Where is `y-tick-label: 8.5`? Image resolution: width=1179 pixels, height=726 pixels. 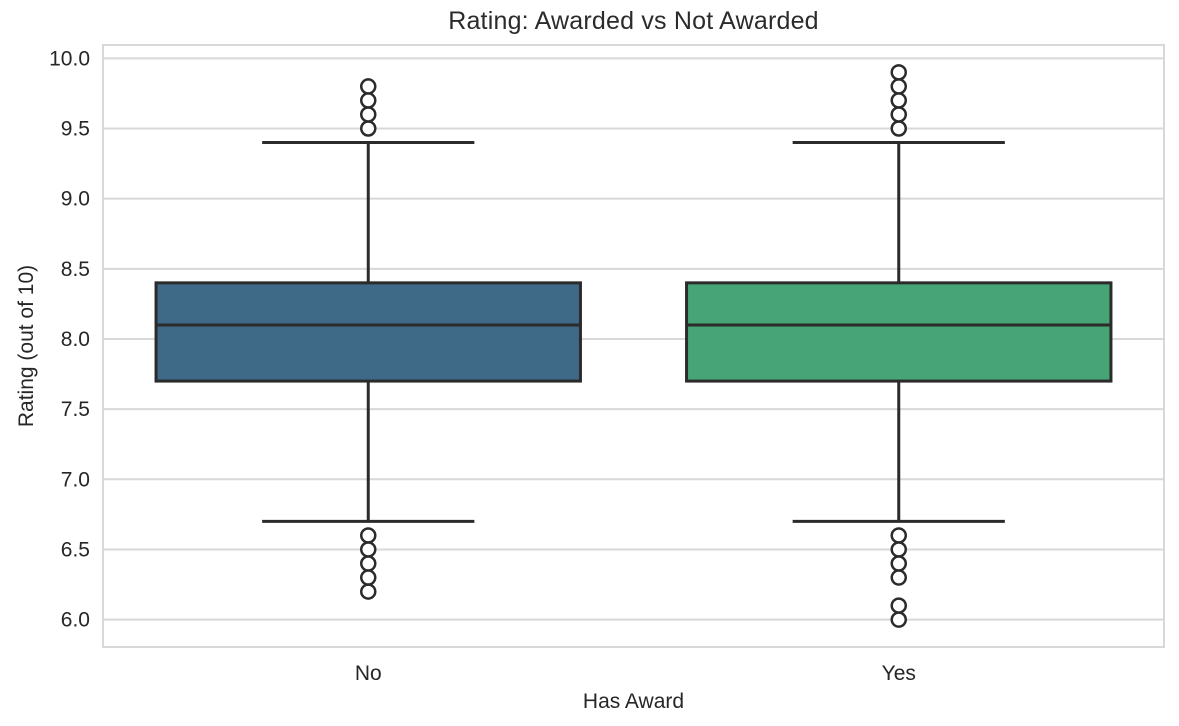
y-tick-label: 8.5 is located at coordinates (75, 269).